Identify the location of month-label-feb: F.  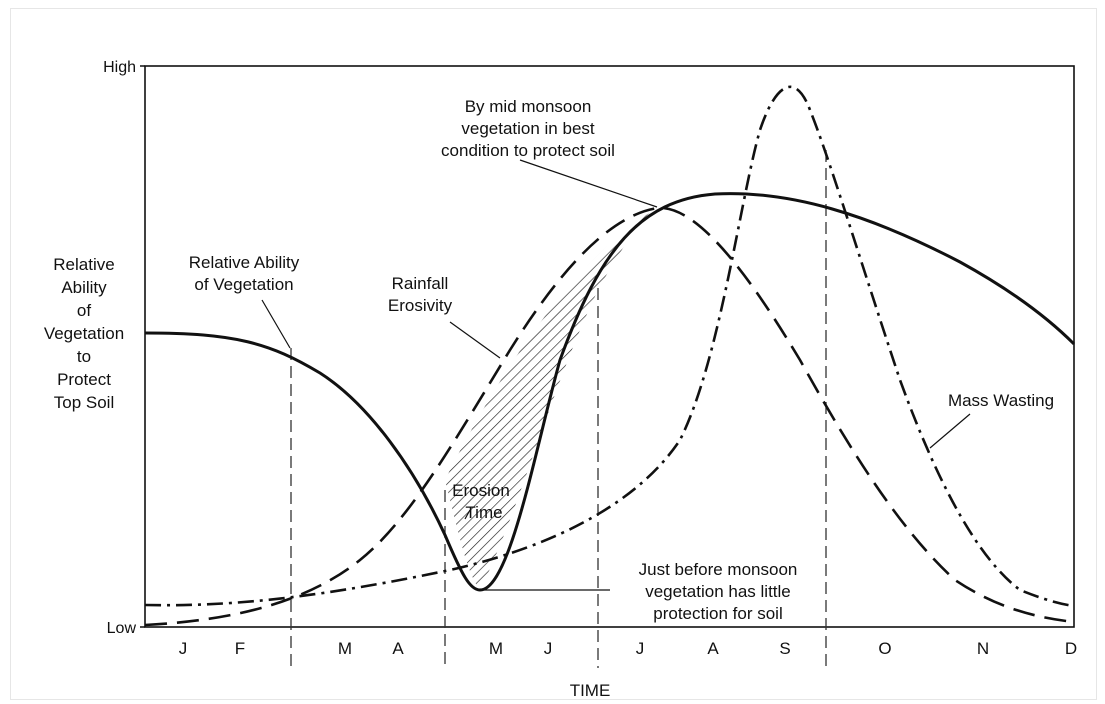
(240, 648).